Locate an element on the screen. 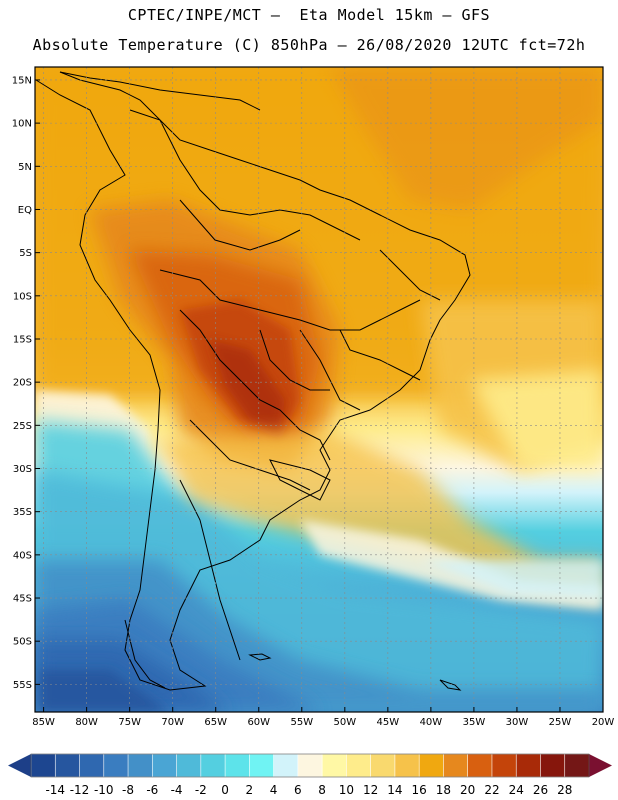 The height and width of the screenshot is (800, 618). map-title-line1: CPTEC/INPE/MCT – Eta Model 15km – GFS is located at coordinates (309, 15).